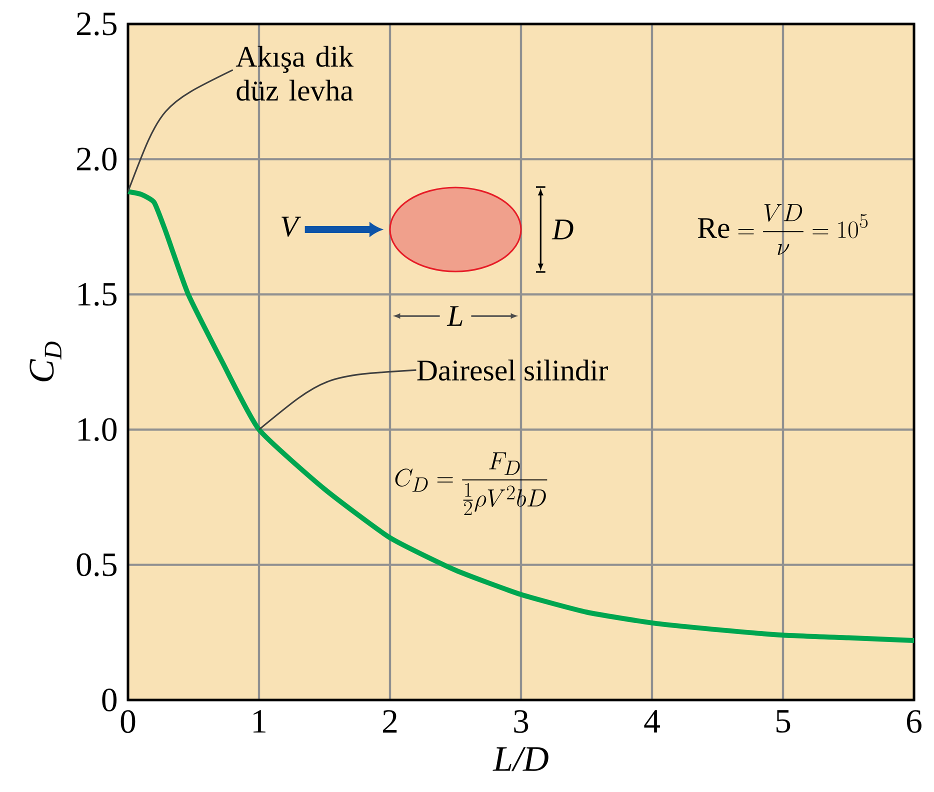 This screenshot has height=792, width=934. What do you see at coordinates (563, 230) in the screenshot?
I see `annotation: D` at bounding box center [563, 230].